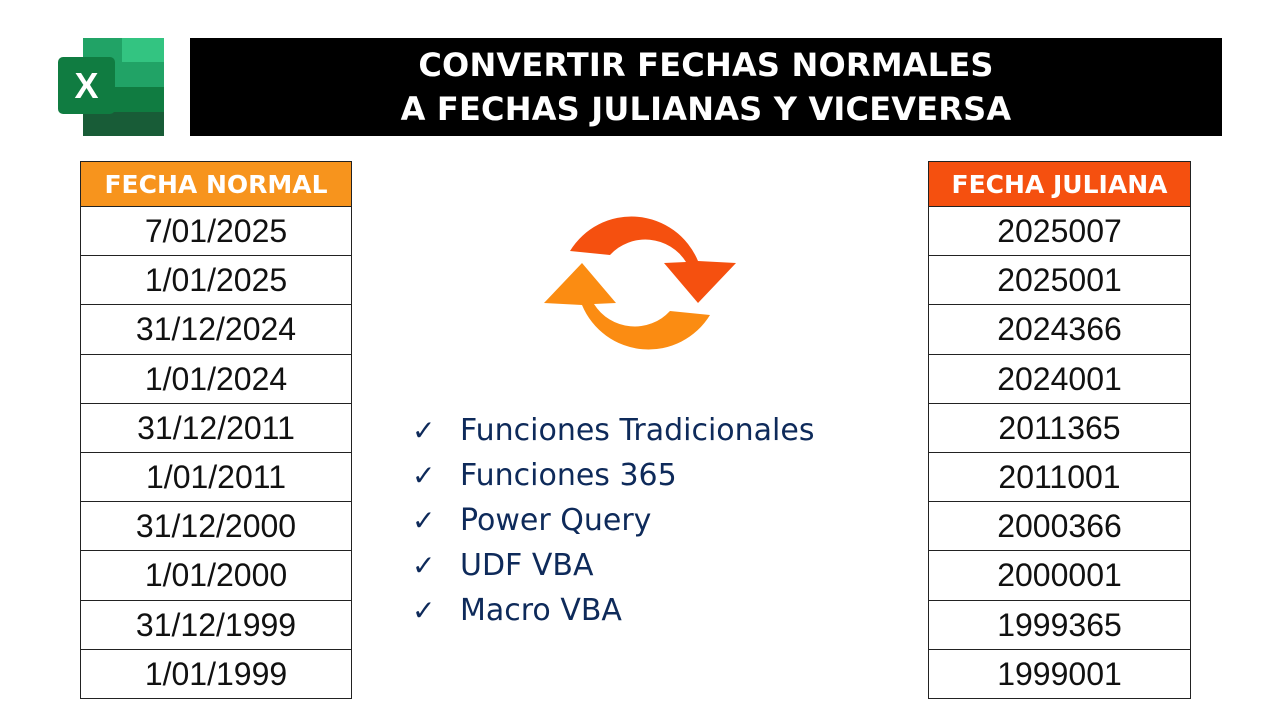 Image resolution: width=1280 pixels, height=720 pixels. What do you see at coordinates (1059, 330) in the screenshot?
I see `table-cell: 2024366` at bounding box center [1059, 330].